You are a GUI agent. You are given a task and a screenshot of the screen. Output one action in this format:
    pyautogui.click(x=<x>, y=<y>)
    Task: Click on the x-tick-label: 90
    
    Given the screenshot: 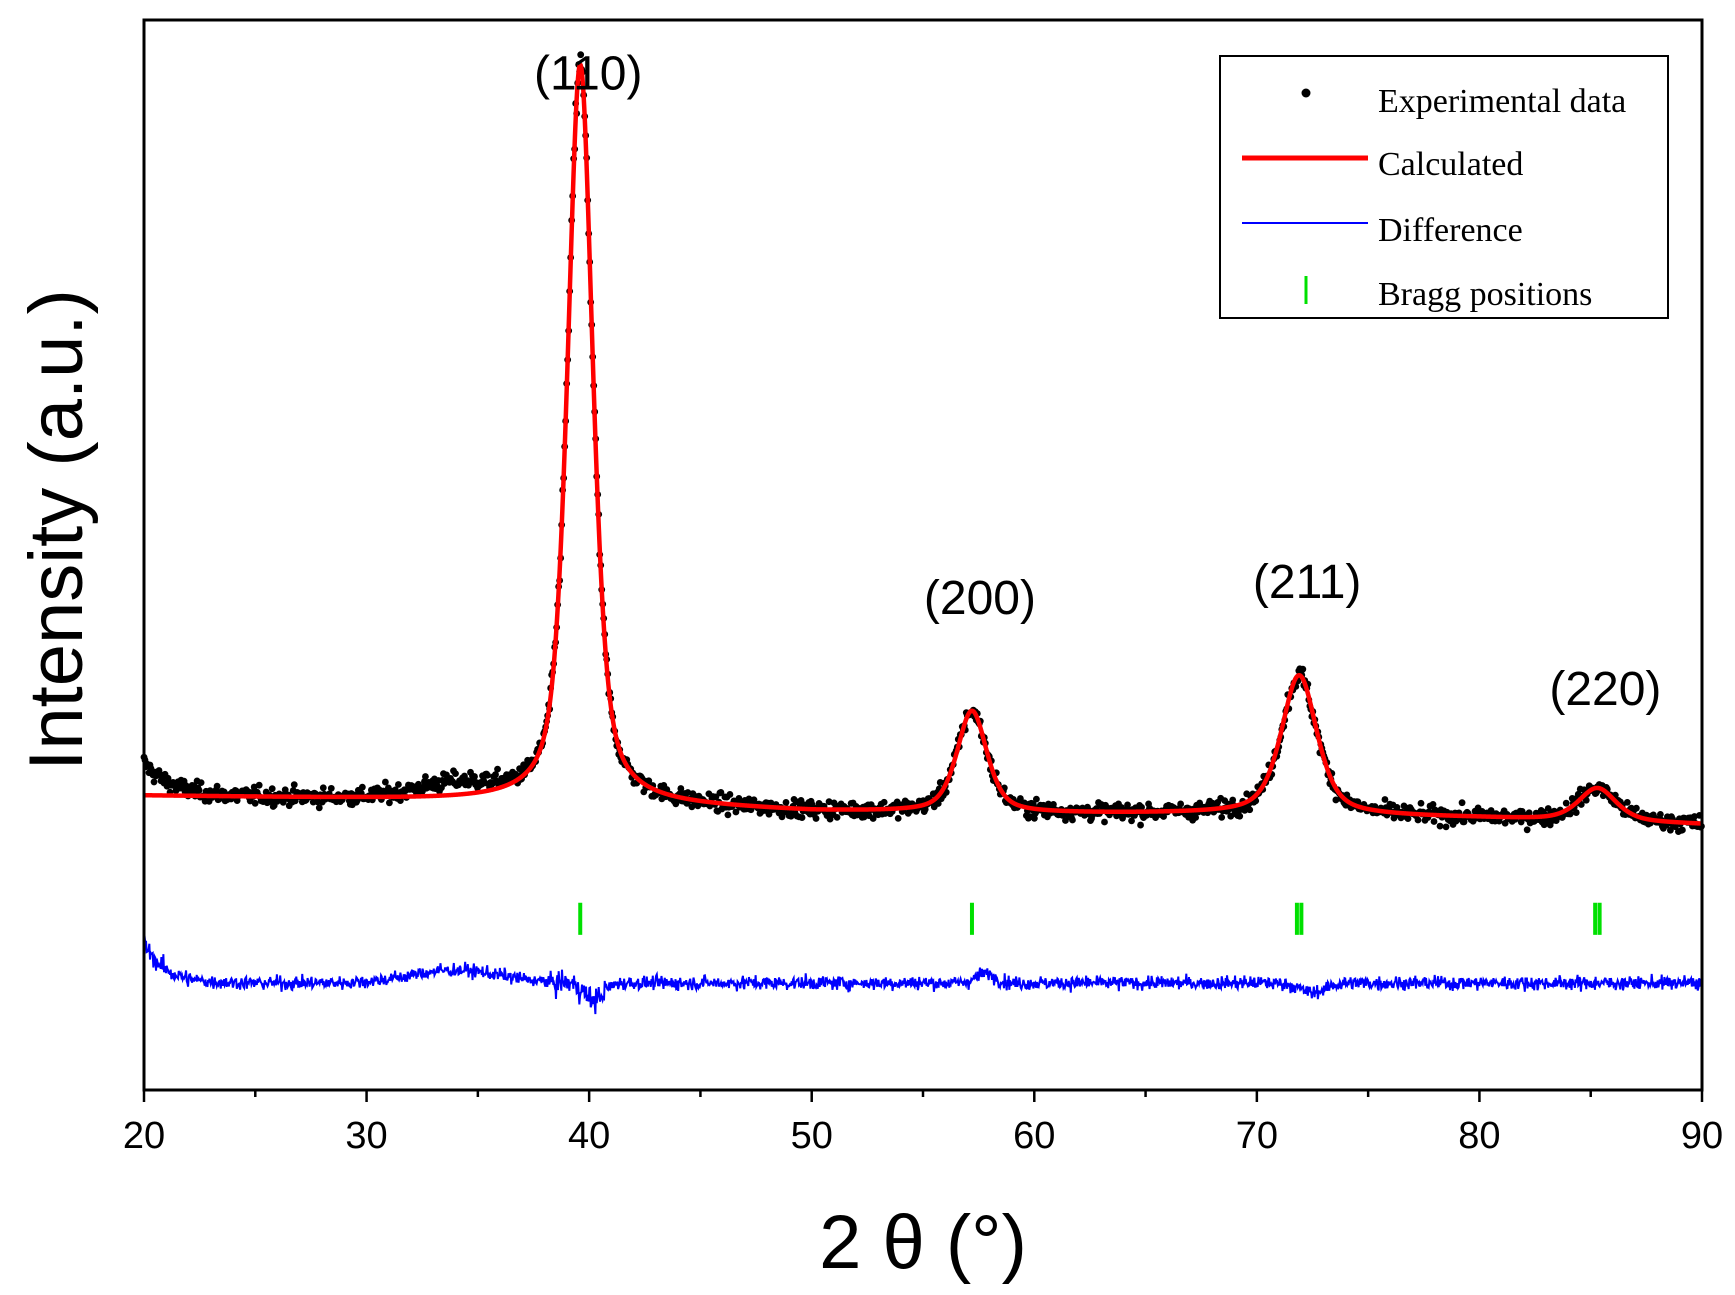 What is the action you would take?
    pyautogui.click(x=1702, y=1136)
    